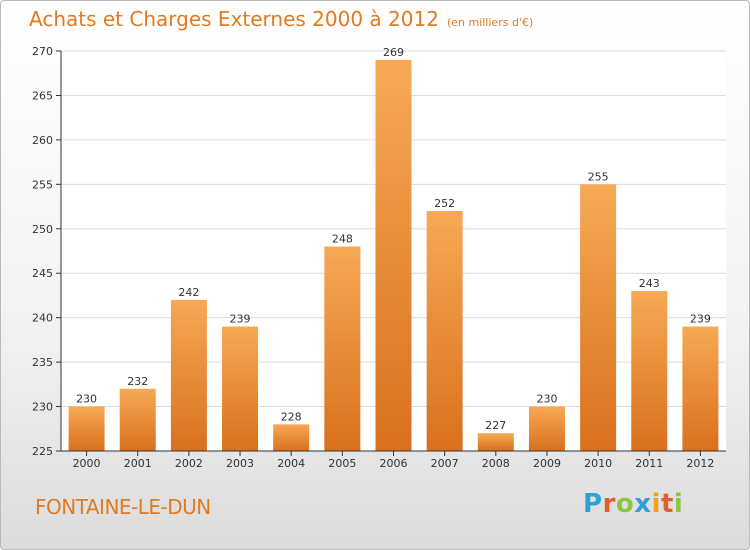  What do you see at coordinates (547, 463) in the screenshot?
I see `x-tick-label: 2009` at bounding box center [547, 463].